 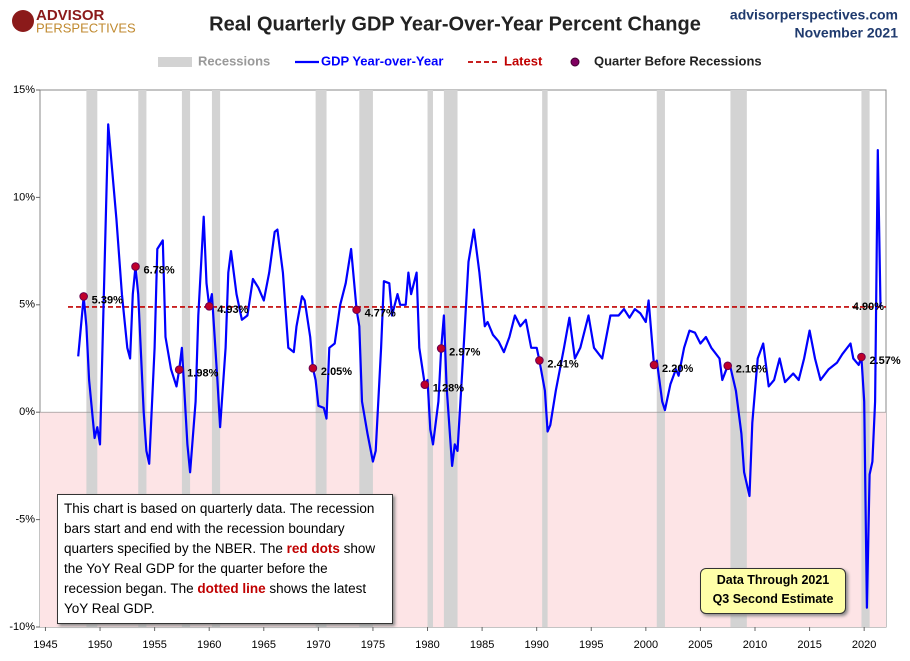 I want to click on y-tick-label: -10%, so click(x=22, y=627).